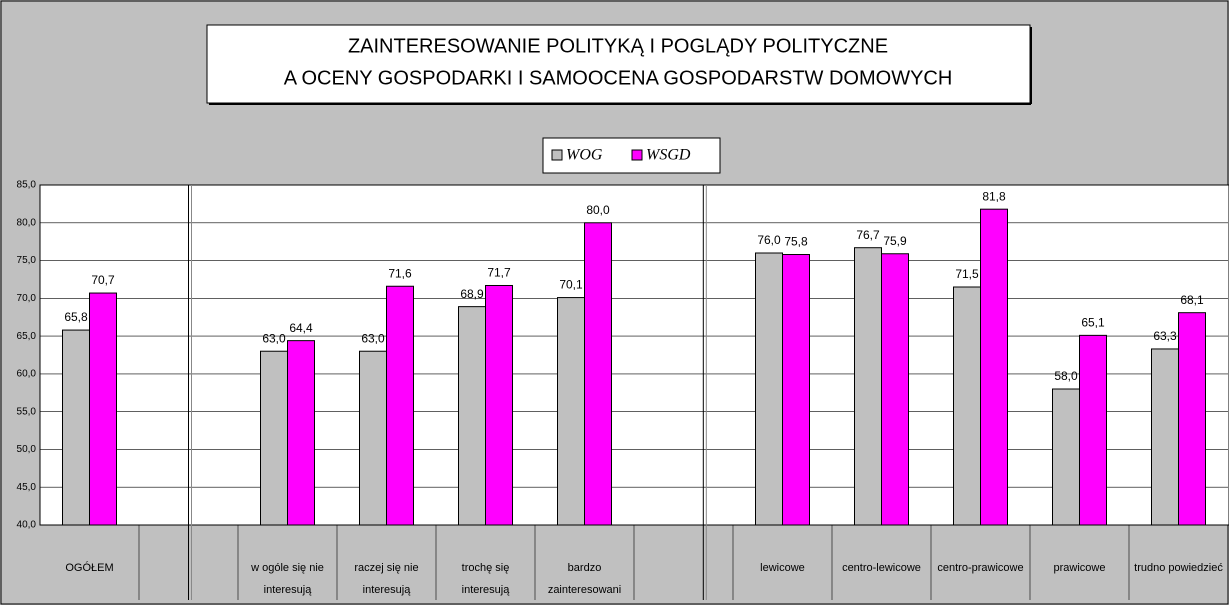 The height and width of the screenshot is (605, 1229). What do you see at coordinates (27, 374) in the screenshot?
I see `y-tick-label: 60,0` at bounding box center [27, 374].